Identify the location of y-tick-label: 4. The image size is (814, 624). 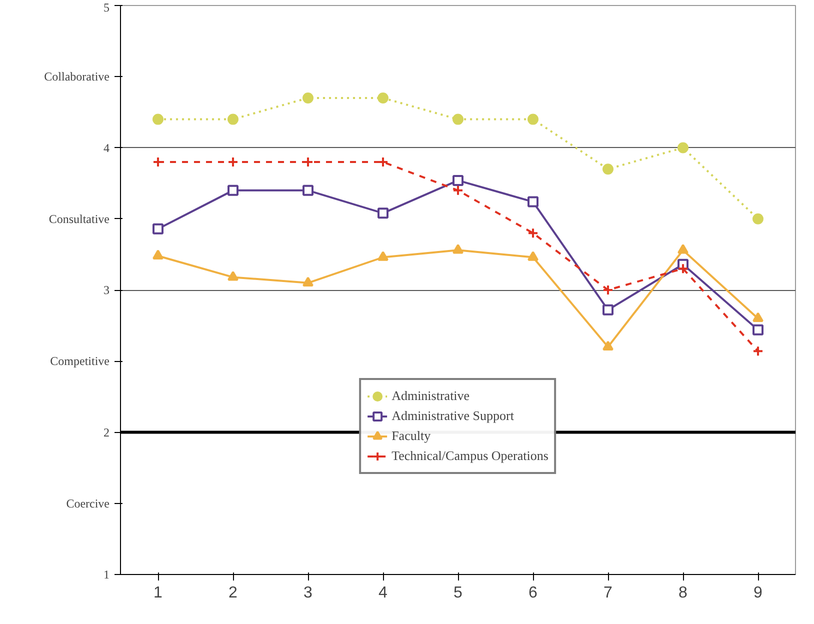
(107, 147).